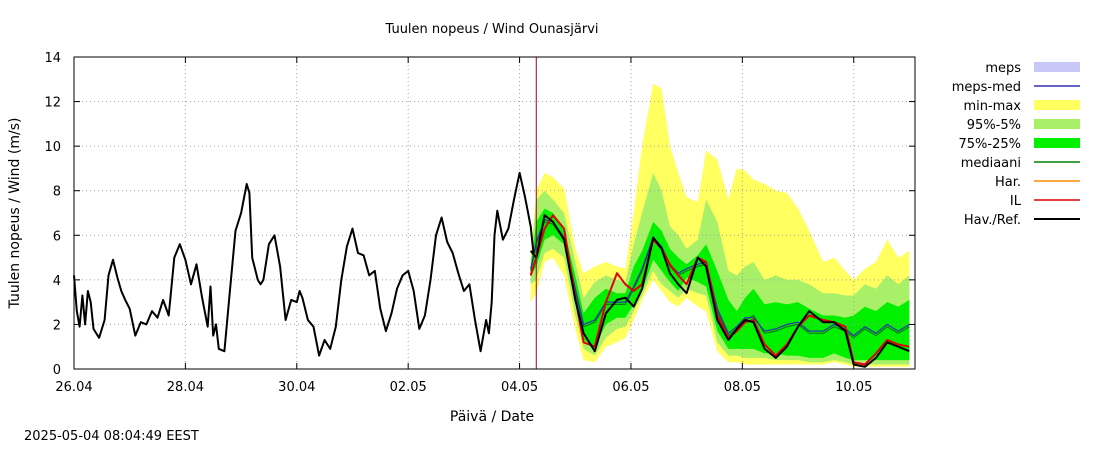 This screenshot has width=1100, height=450. Describe the element at coordinates (1008, 182) in the screenshot. I see `legend-label-har: Har.` at that location.